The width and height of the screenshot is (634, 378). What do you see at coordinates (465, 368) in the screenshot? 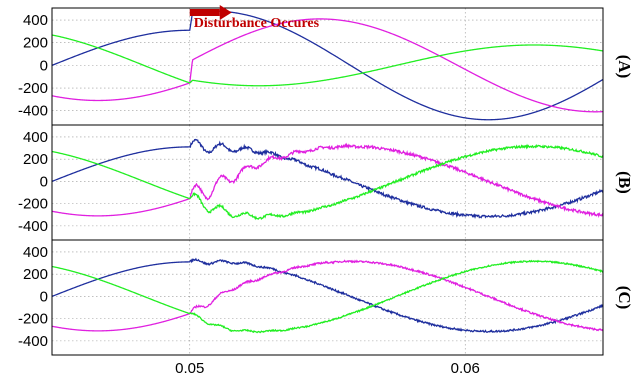
I see `x-tick-label: 0.06` at bounding box center [465, 368].